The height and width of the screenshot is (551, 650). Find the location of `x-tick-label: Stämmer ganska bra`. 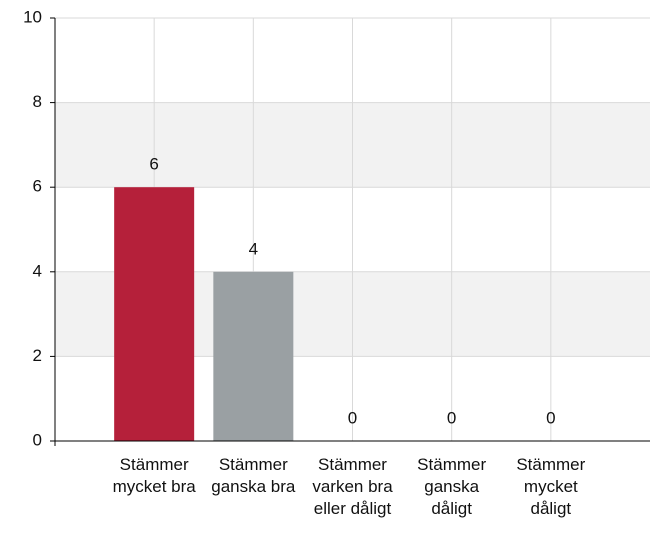

x-tick-label: Stämmer ganska bra is located at coordinates (253, 475).